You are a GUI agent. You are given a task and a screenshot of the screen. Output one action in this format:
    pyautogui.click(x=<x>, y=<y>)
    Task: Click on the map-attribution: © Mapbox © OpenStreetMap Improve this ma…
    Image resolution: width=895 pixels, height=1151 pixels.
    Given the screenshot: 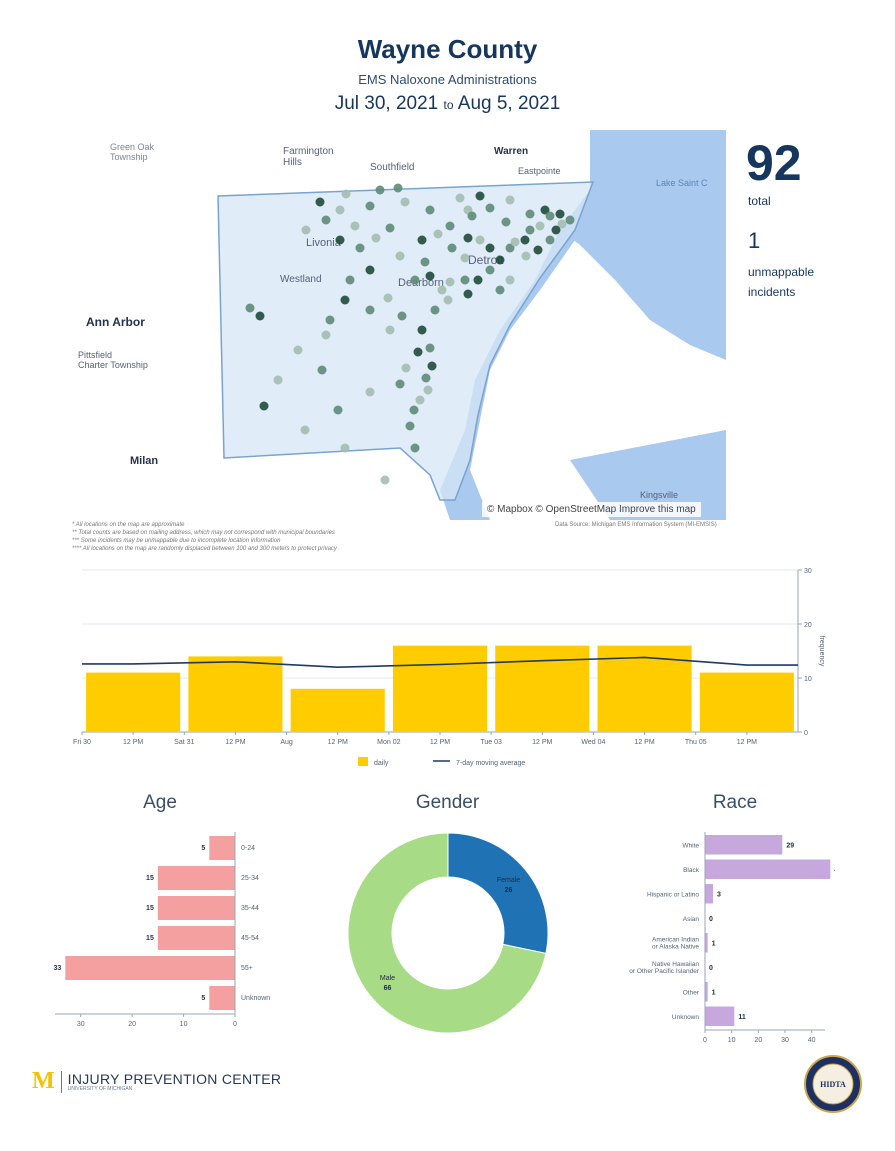 What is the action you would take?
    pyautogui.click(x=591, y=509)
    